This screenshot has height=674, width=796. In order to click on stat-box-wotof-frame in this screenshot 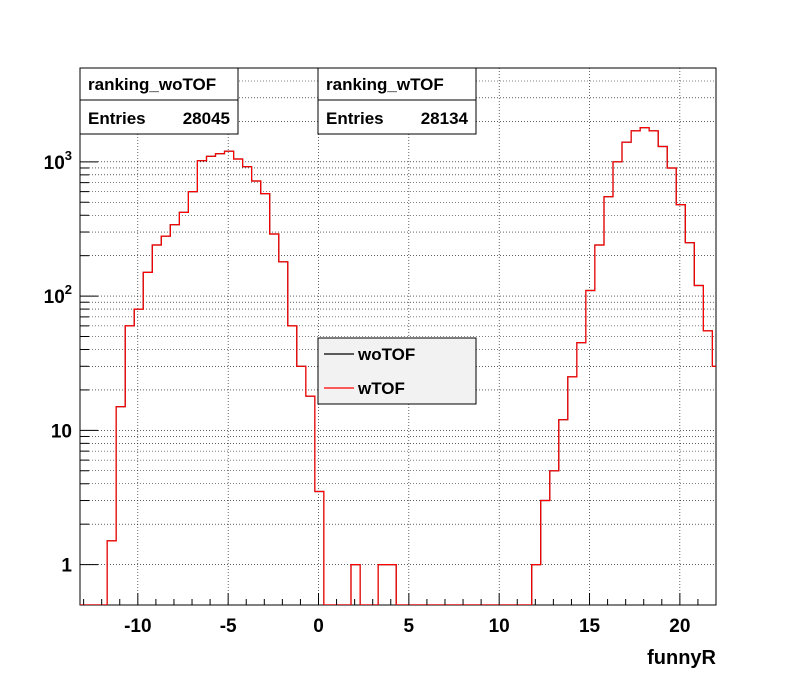, I will do `click(159, 101)`.